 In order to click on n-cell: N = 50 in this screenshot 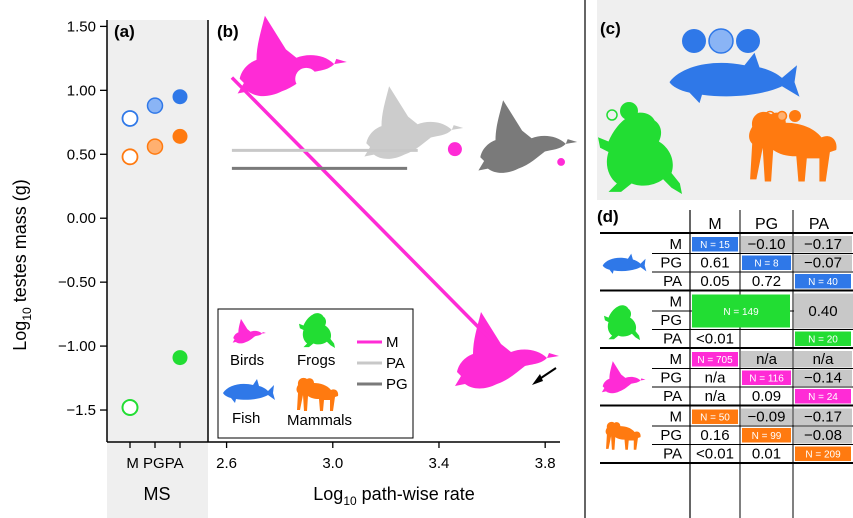, I will do `click(715, 418)`.